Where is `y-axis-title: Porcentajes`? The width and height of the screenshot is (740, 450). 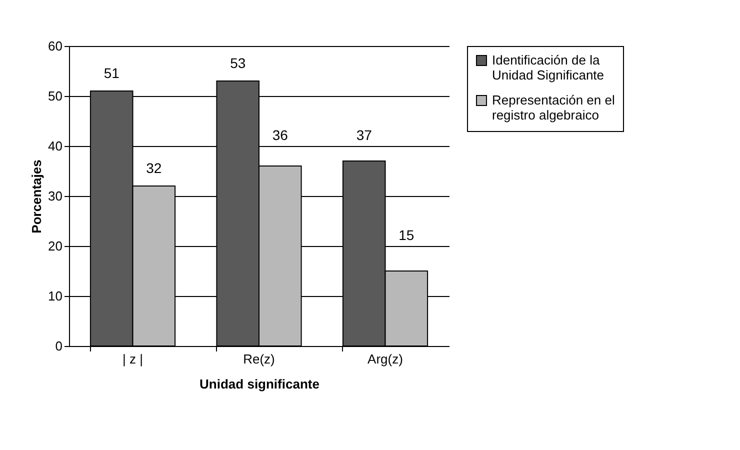 y-axis-title: Porcentajes is located at coordinates (36, 197).